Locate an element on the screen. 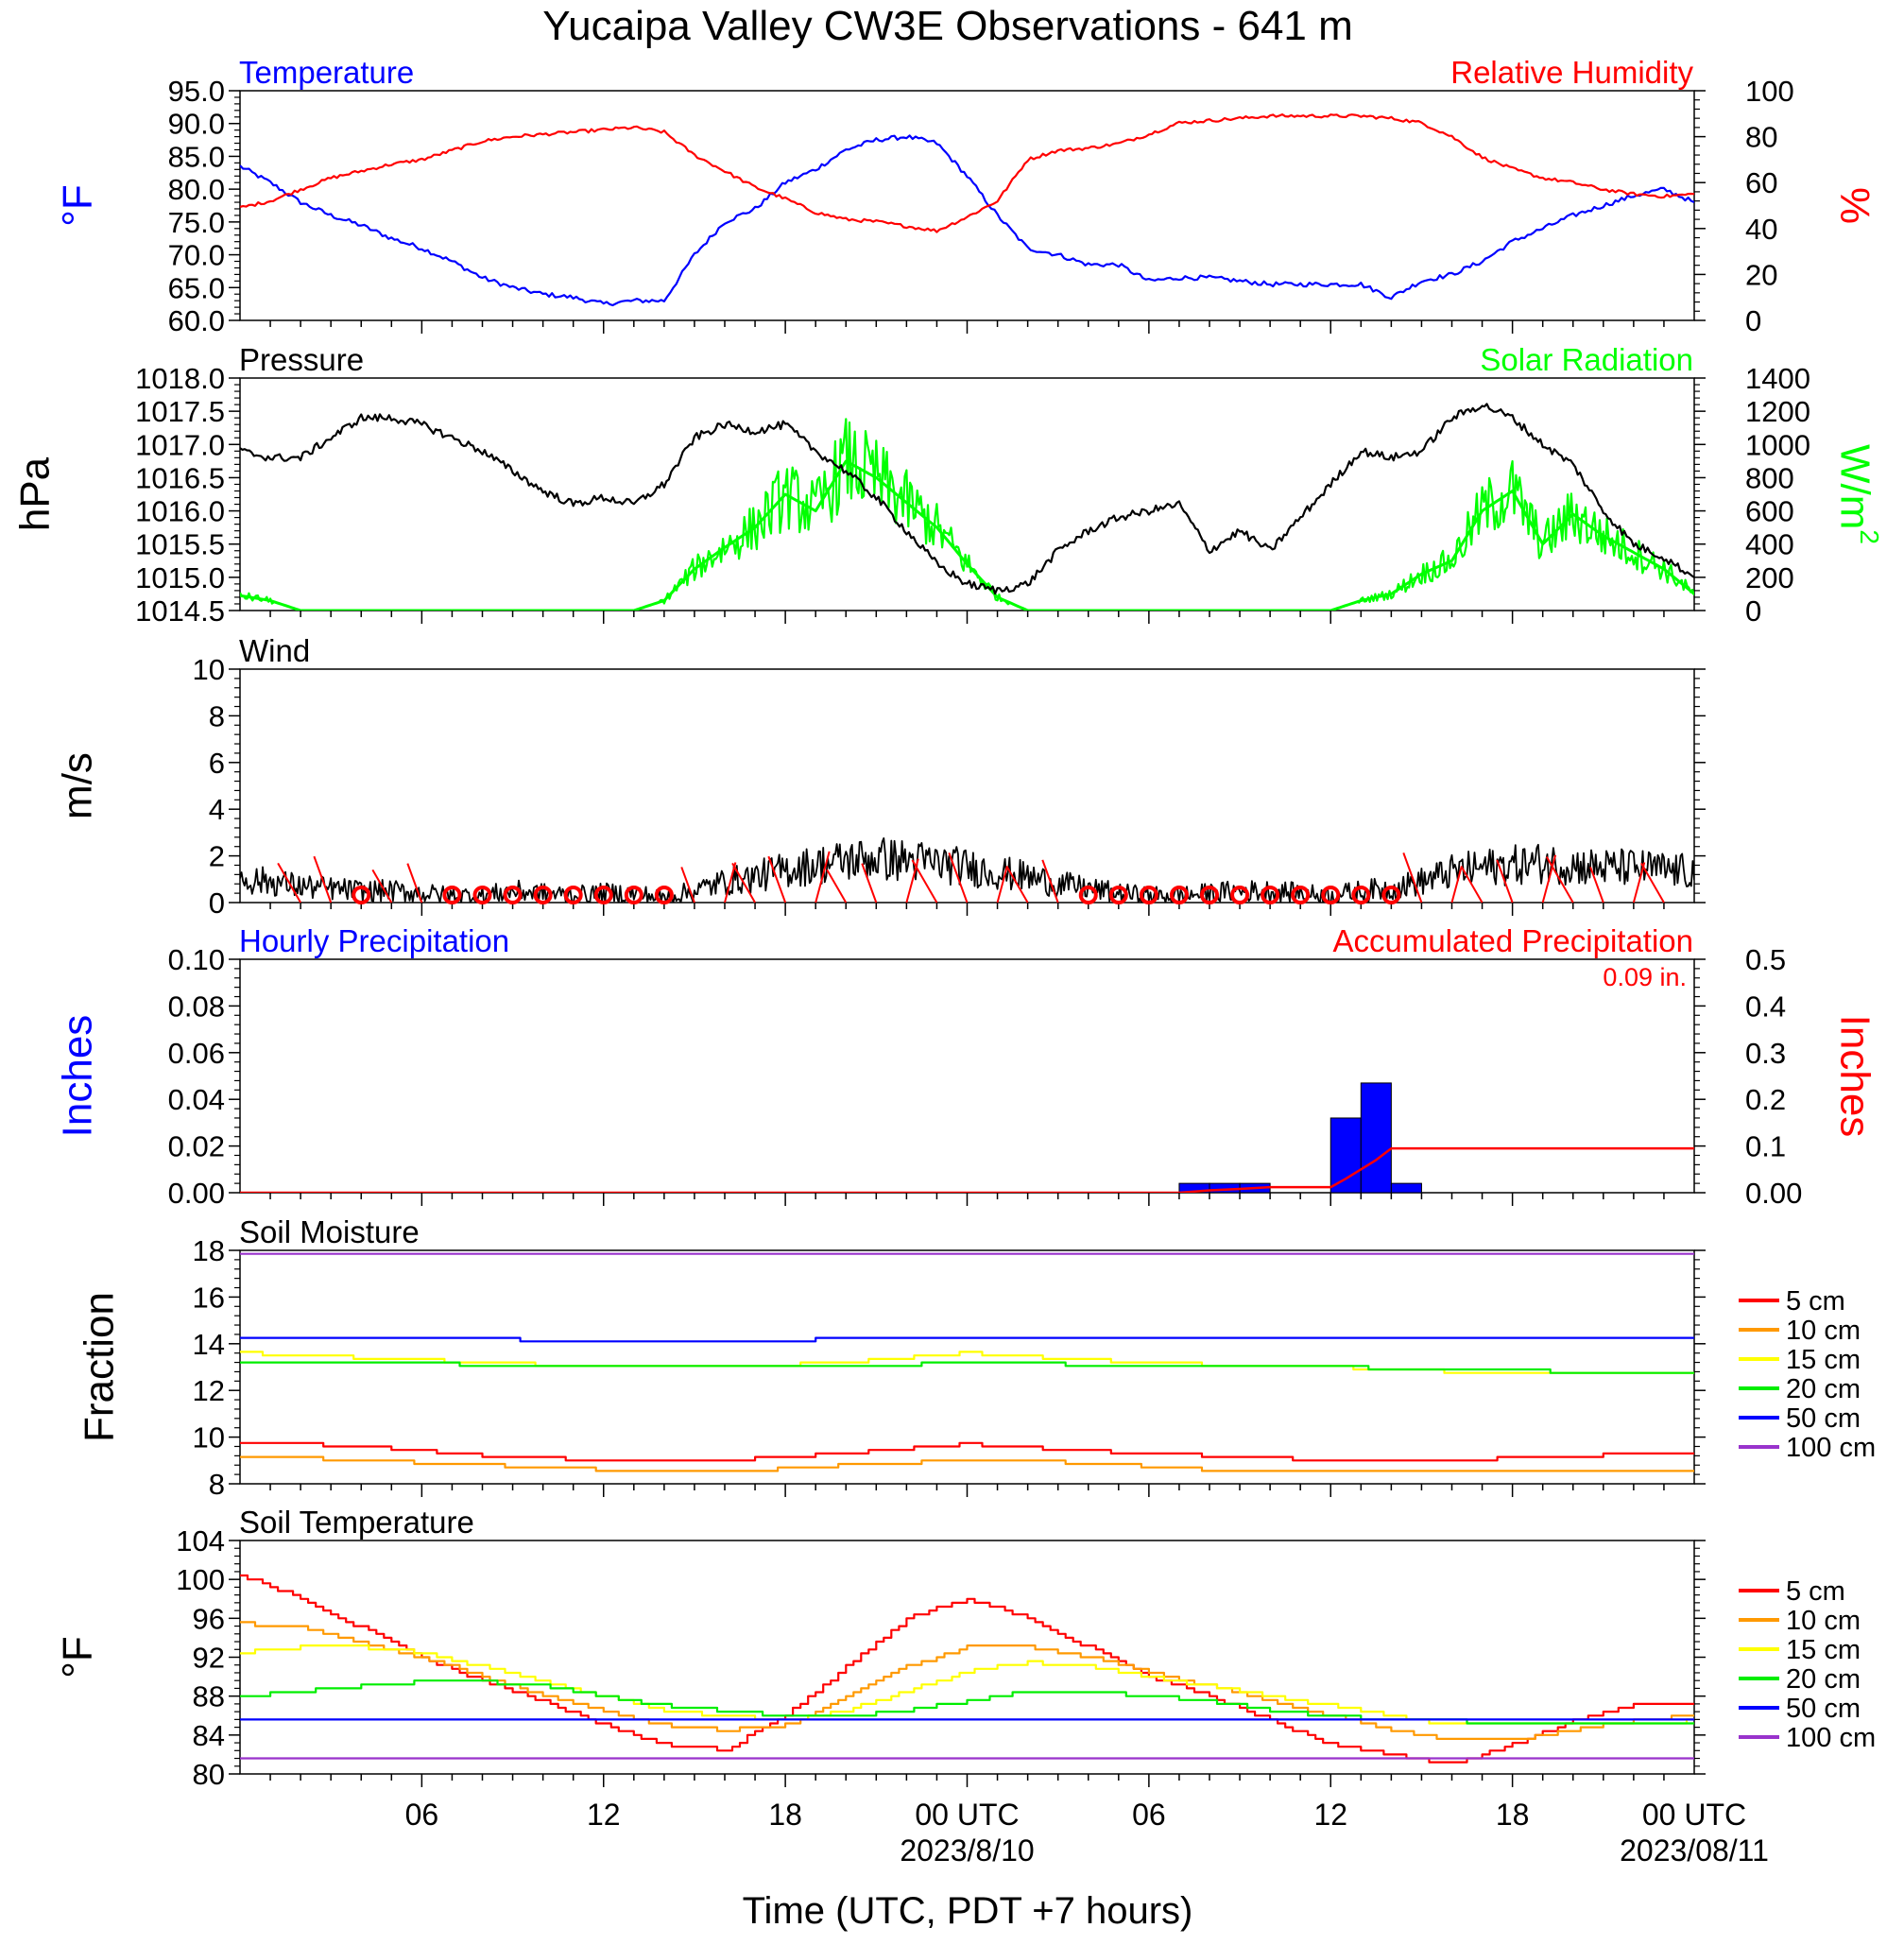 The height and width of the screenshot is (1945, 1904). panel-title-left: Soil Temperature is located at coordinates (356, 1522).